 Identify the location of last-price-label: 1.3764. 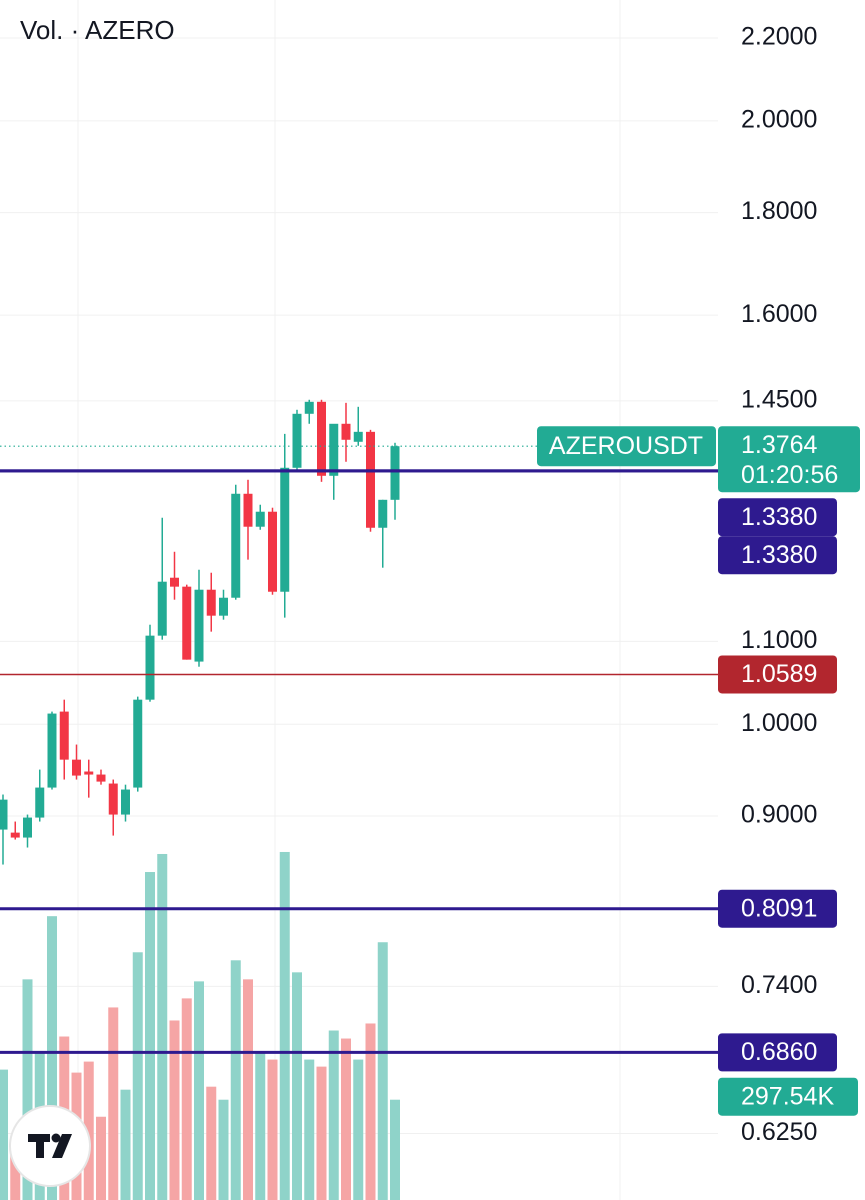
(779, 445).